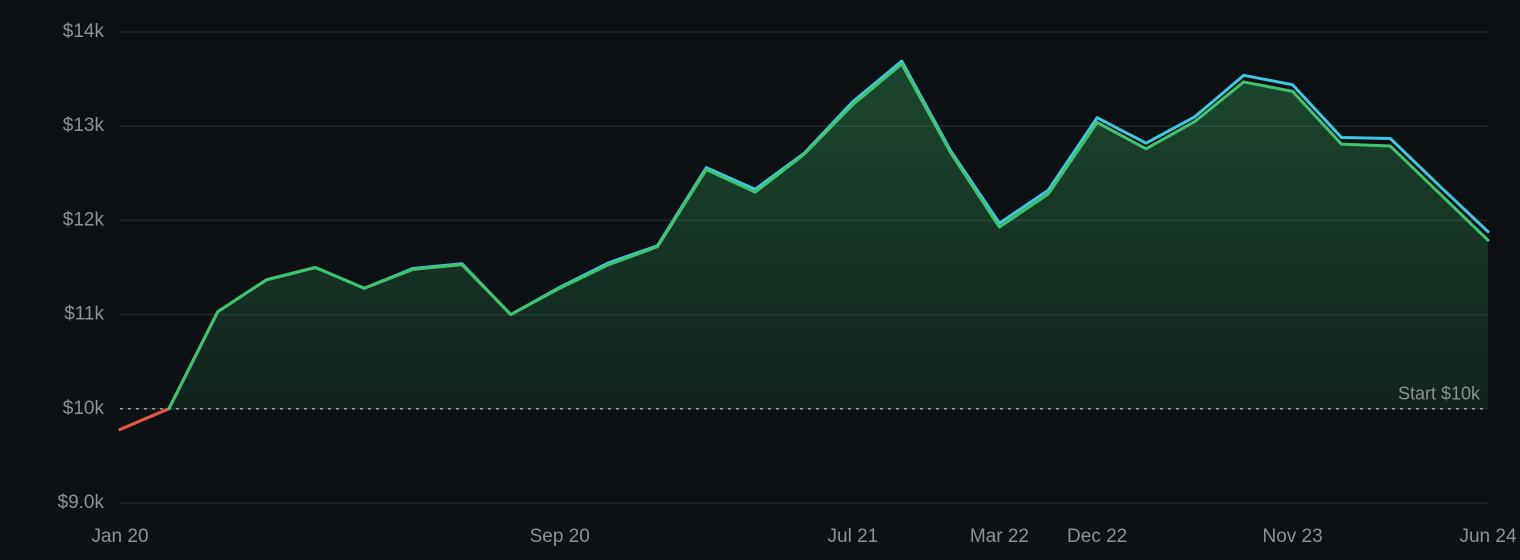 This screenshot has width=1520, height=560. I want to click on x-tick-label: Jun 24, so click(1487, 536).